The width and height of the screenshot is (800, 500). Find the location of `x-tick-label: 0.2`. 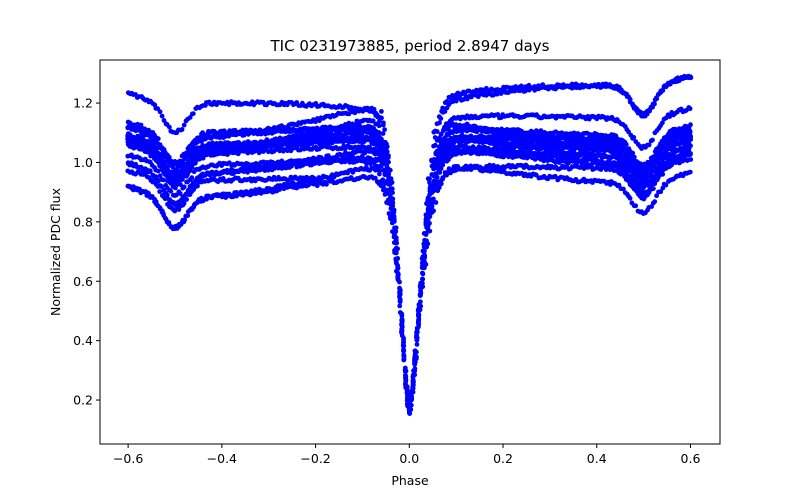

x-tick-label: 0.2 is located at coordinates (503, 458).